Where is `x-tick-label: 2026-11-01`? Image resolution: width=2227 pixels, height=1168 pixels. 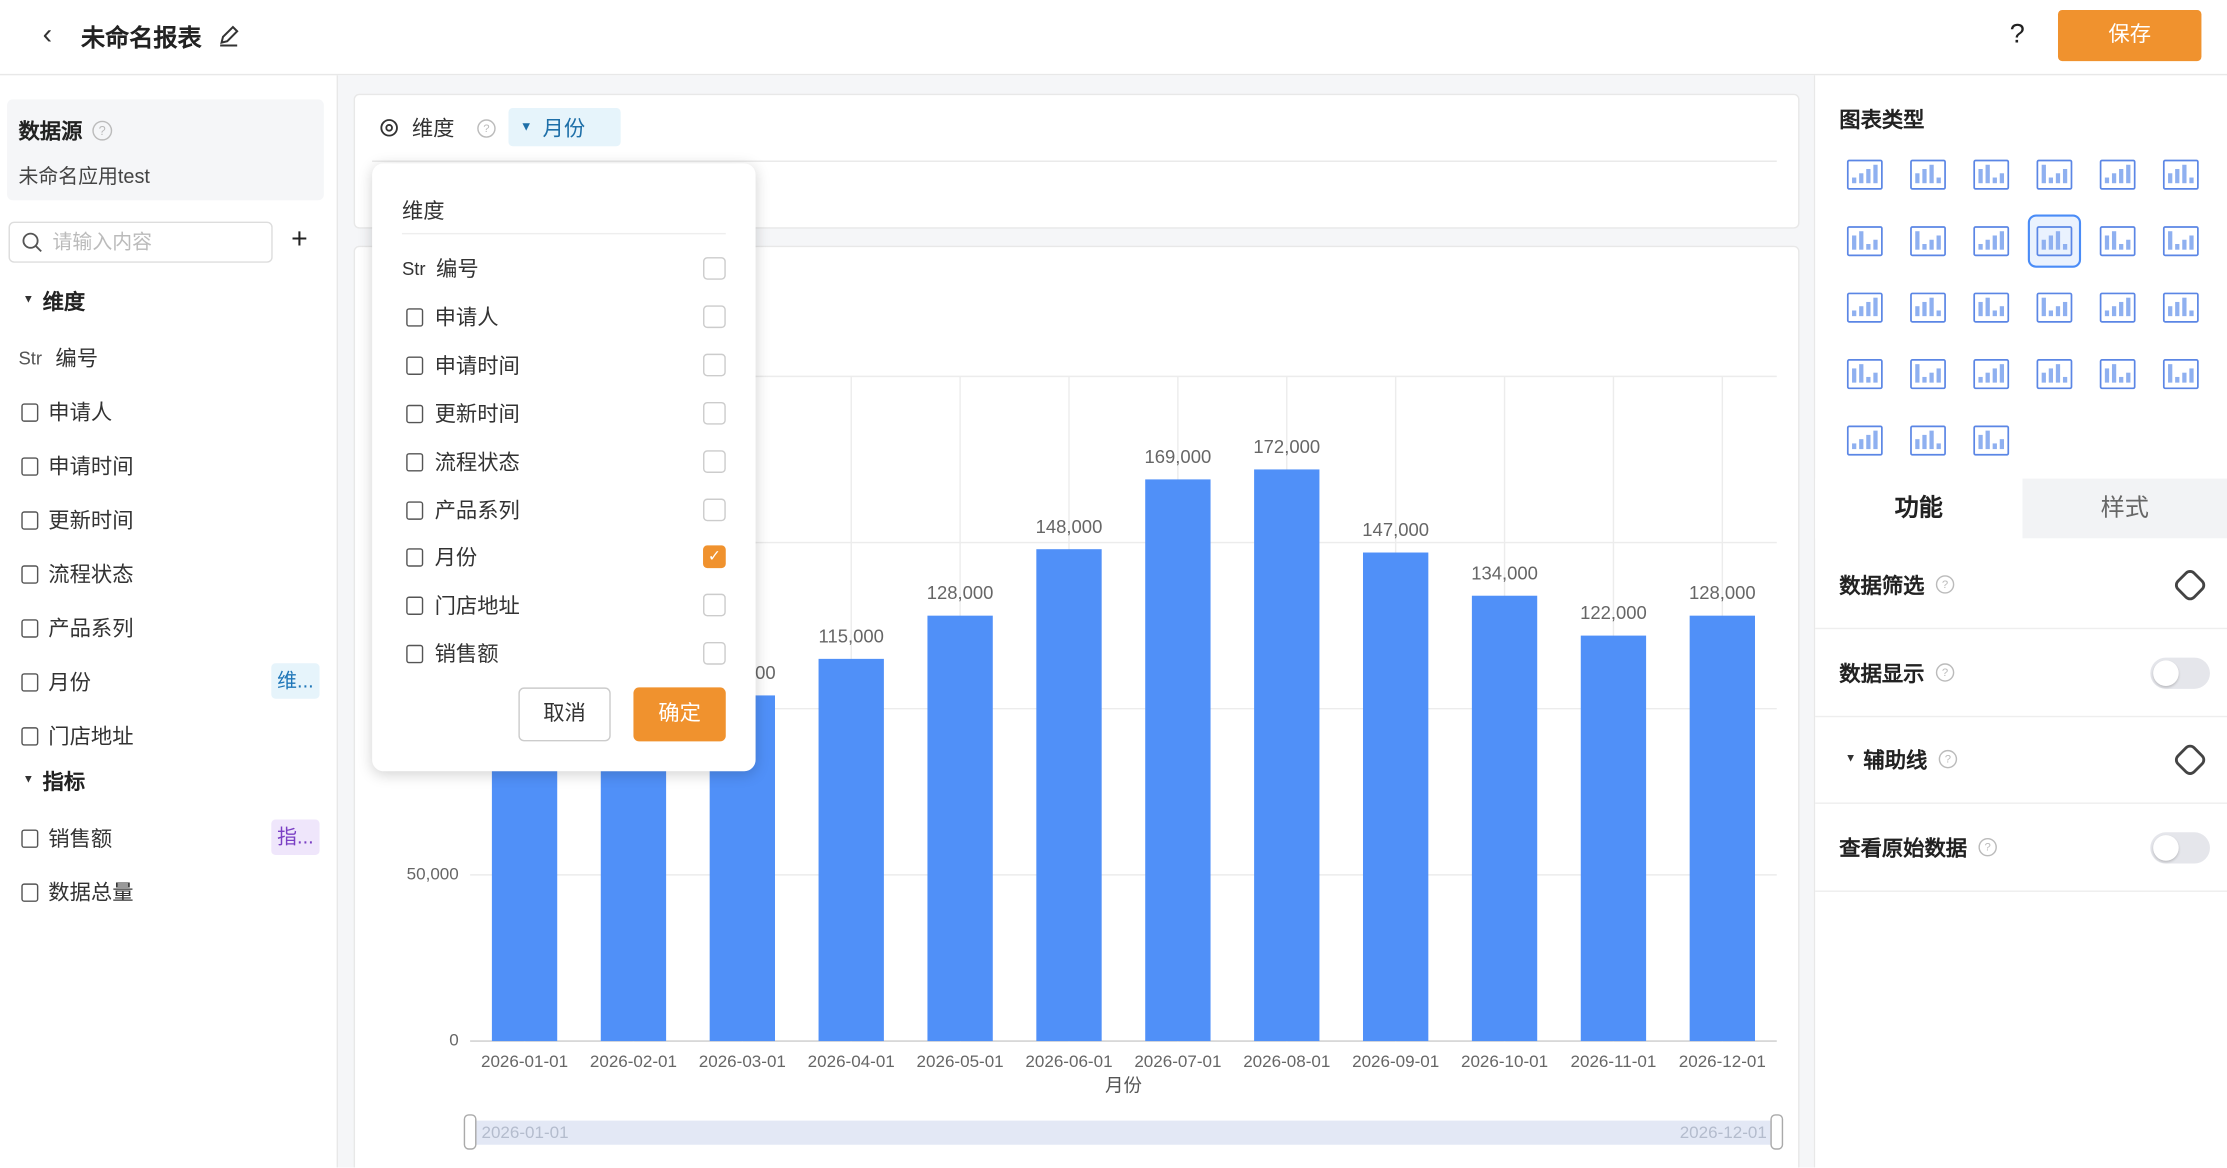 x-tick-label: 2026-11-01 is located at coordinates (1614, 1061).